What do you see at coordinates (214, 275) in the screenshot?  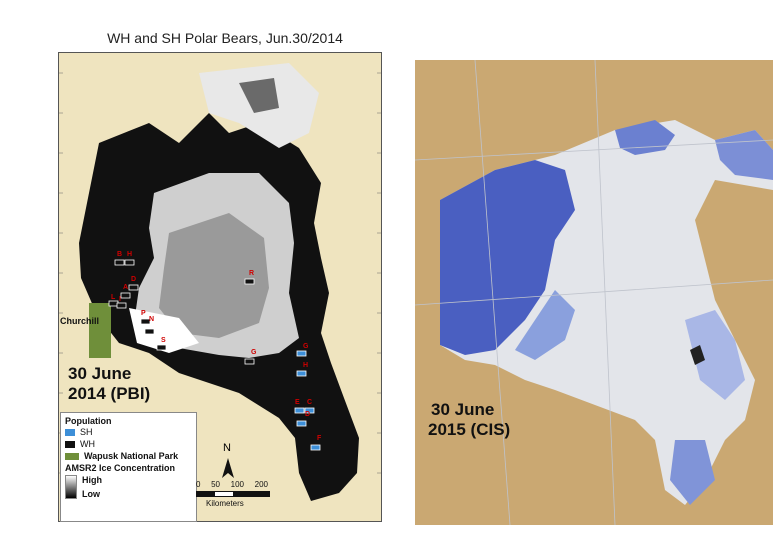 I see `ice-mid-area` at bounding box center [214, 275].